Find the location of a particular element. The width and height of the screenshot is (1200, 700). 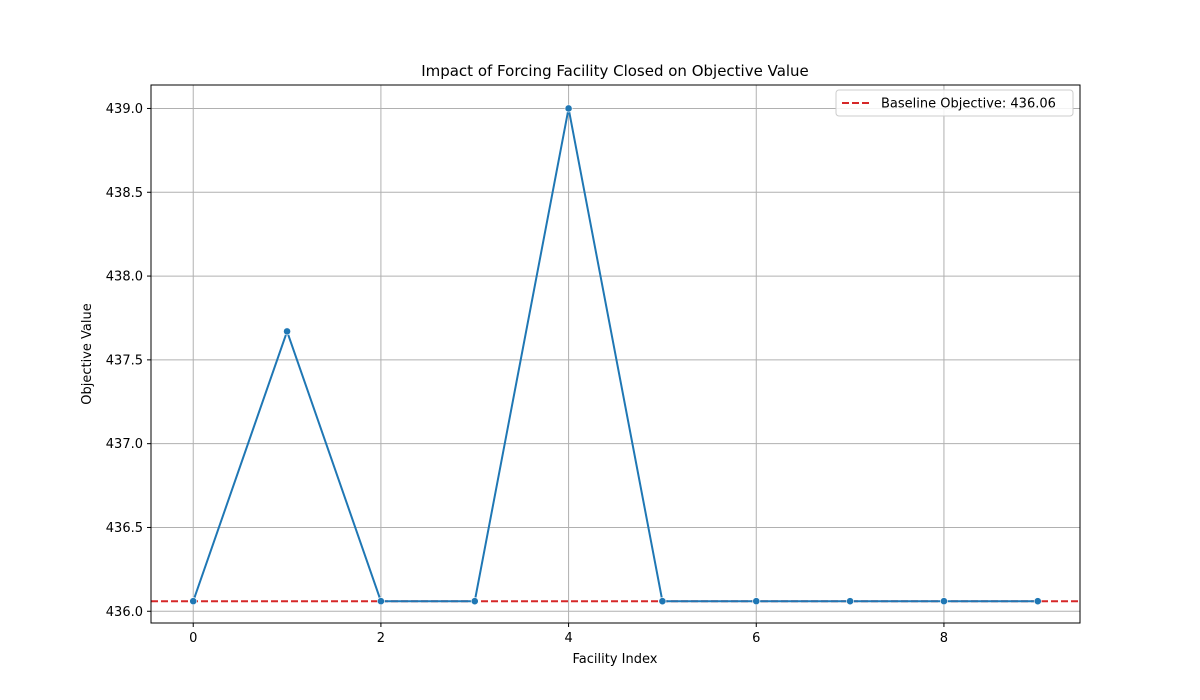

x-axis-title: Facility Index is located at coordinates (615, 659).